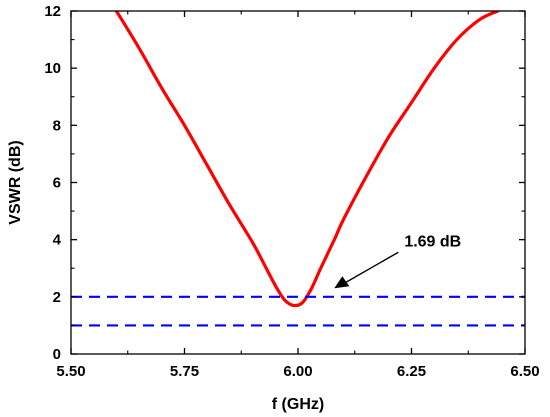 Image resolution: width=550 pixels, height=417 pixels. Describe the element at coordinates (524, 371) in the screenshot. I see `x-tick-label: 6.50` at that location.